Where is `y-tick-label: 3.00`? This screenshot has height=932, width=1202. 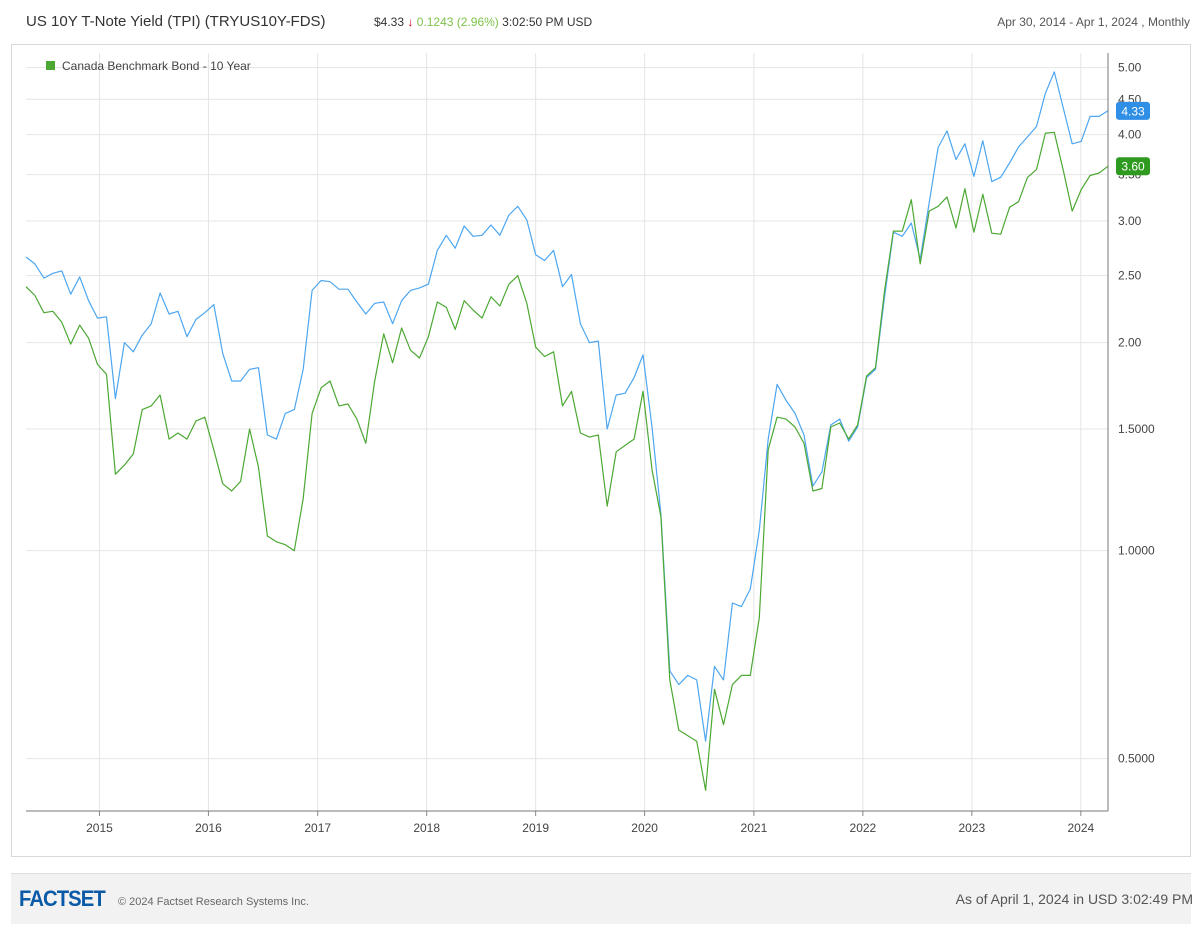 y-tick-label: 3.00 is located at coordinates (1130, 221).